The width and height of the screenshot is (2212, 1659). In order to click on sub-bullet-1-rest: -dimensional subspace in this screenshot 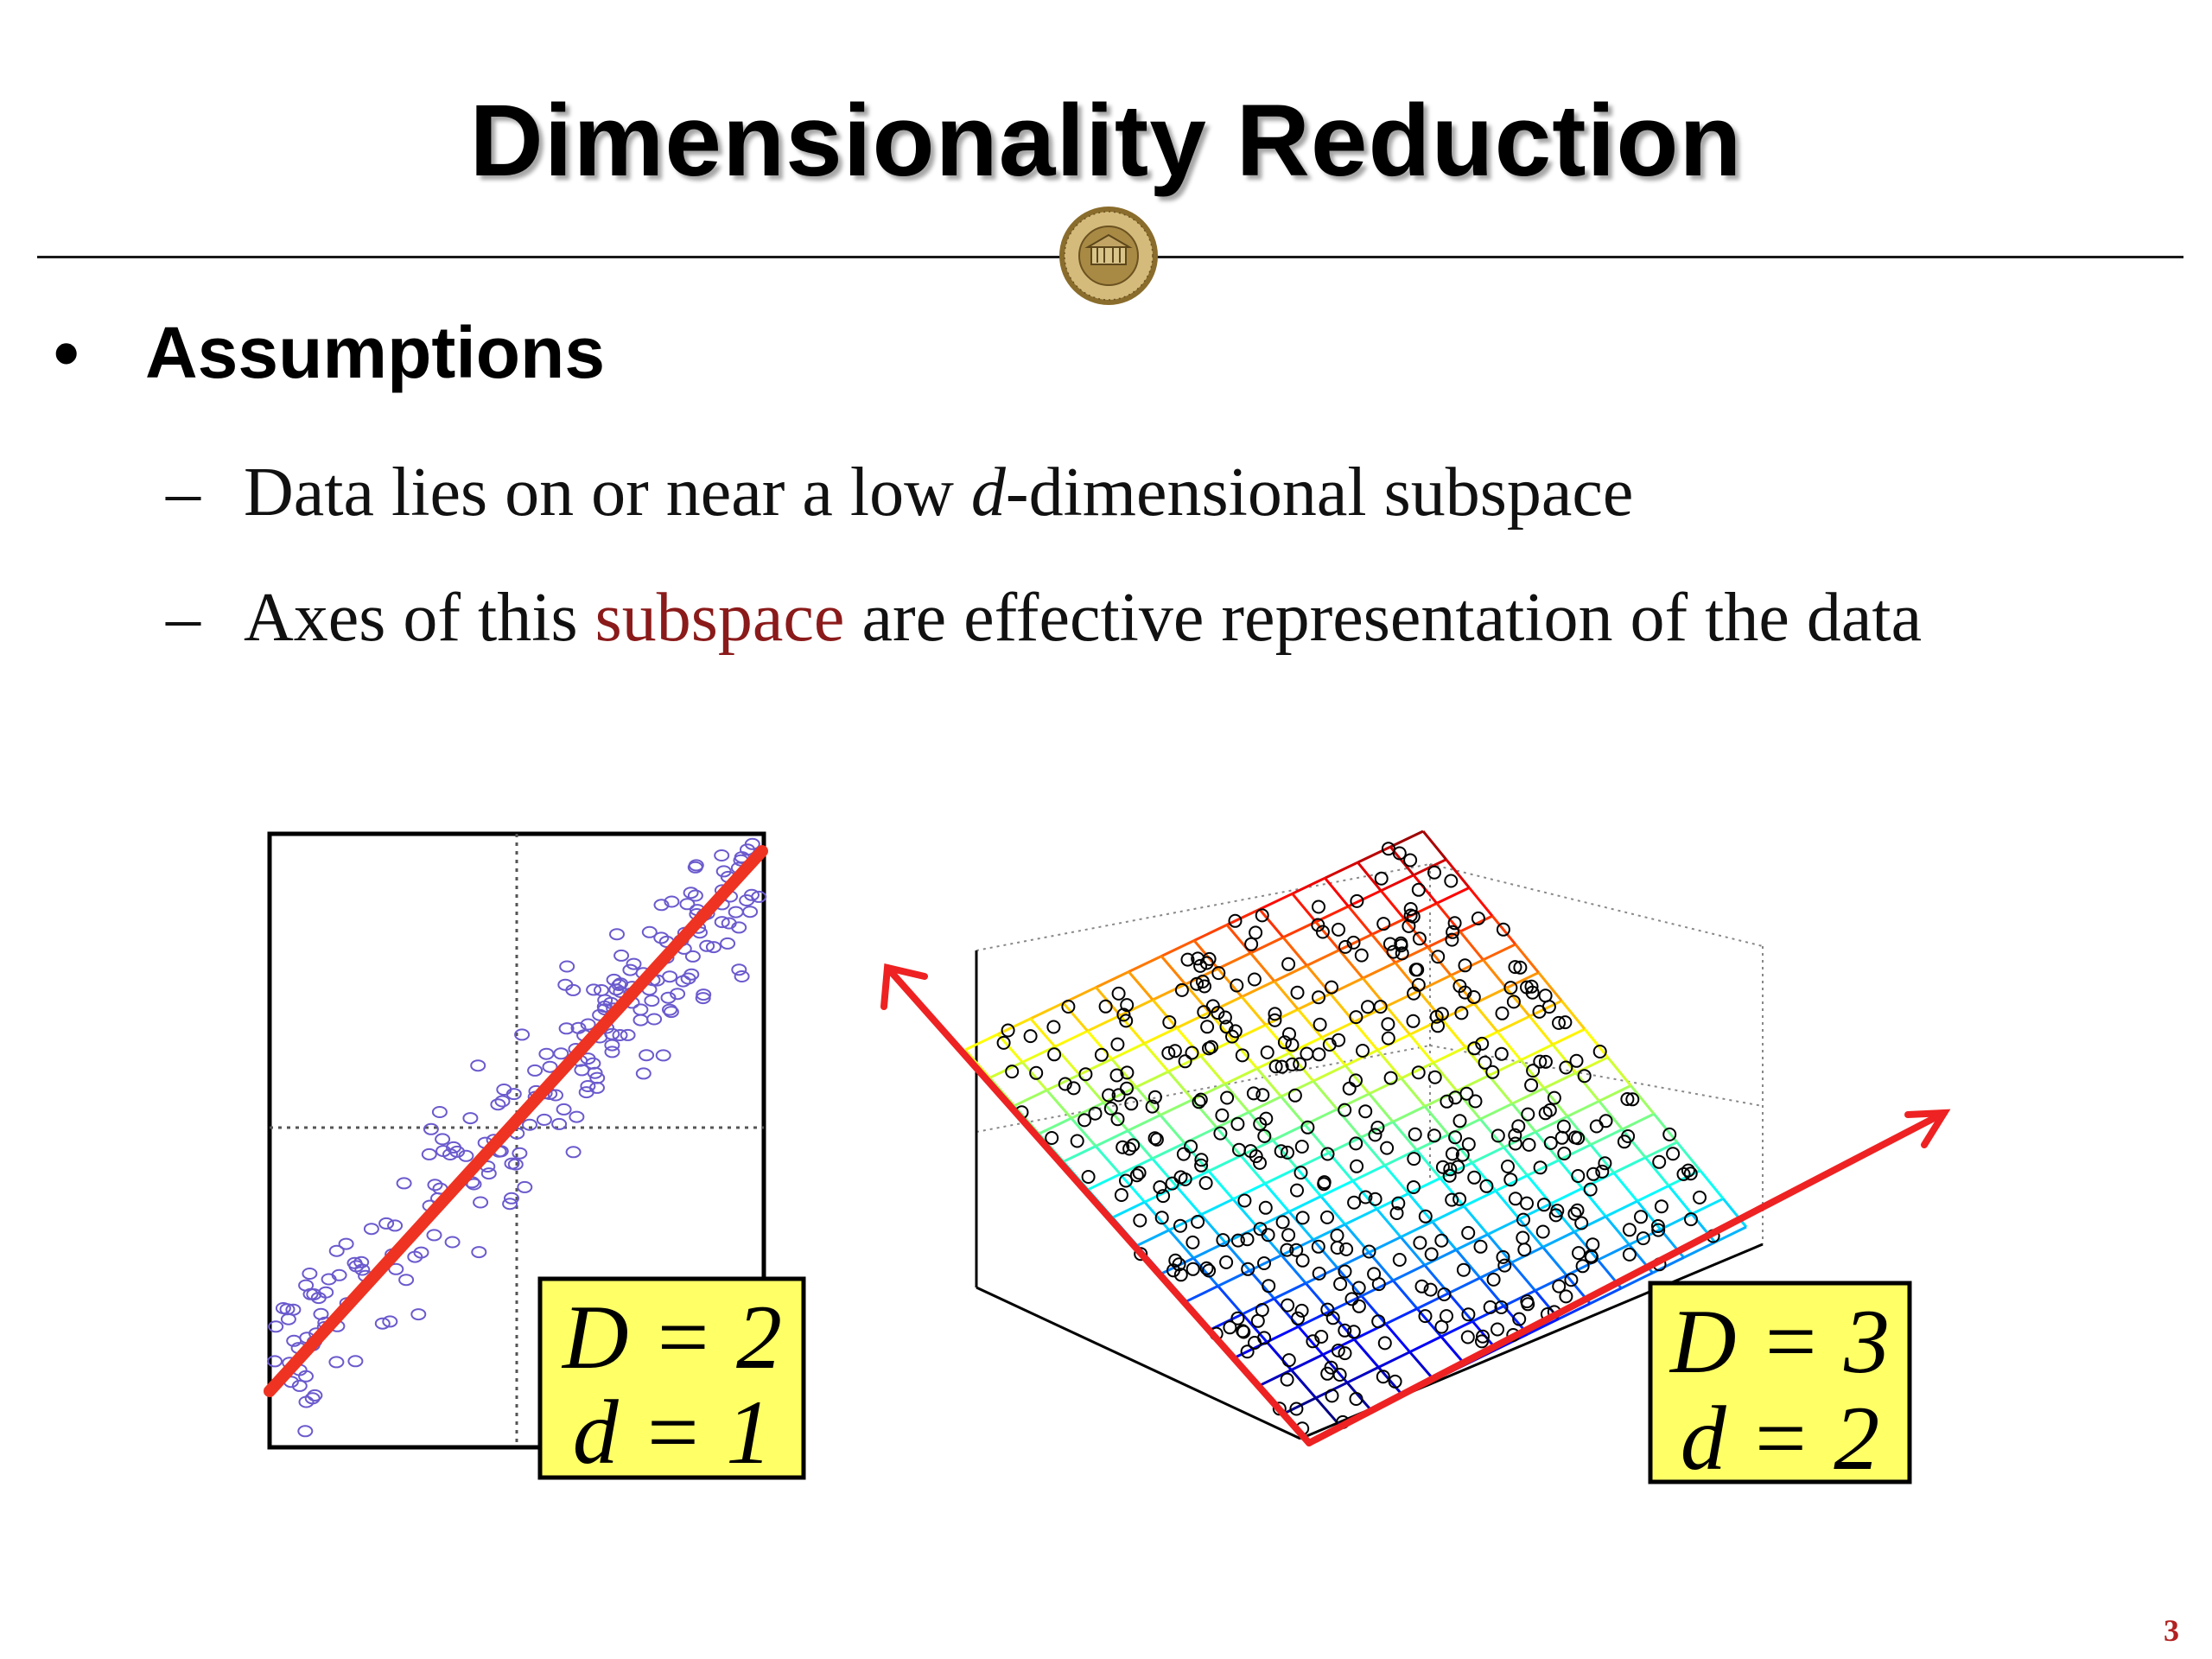, I will do `click(1319, 492)`.